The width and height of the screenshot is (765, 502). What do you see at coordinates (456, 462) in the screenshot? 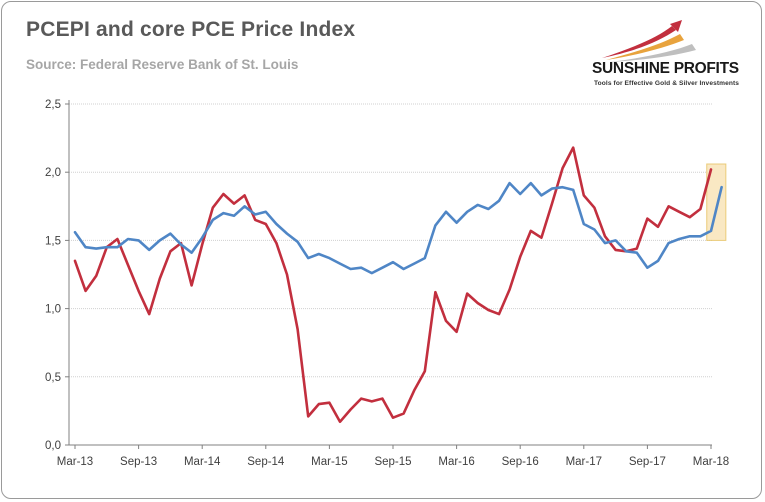
I see `x-tick-label-6: Mar-16` at bounding box center [456, 462].